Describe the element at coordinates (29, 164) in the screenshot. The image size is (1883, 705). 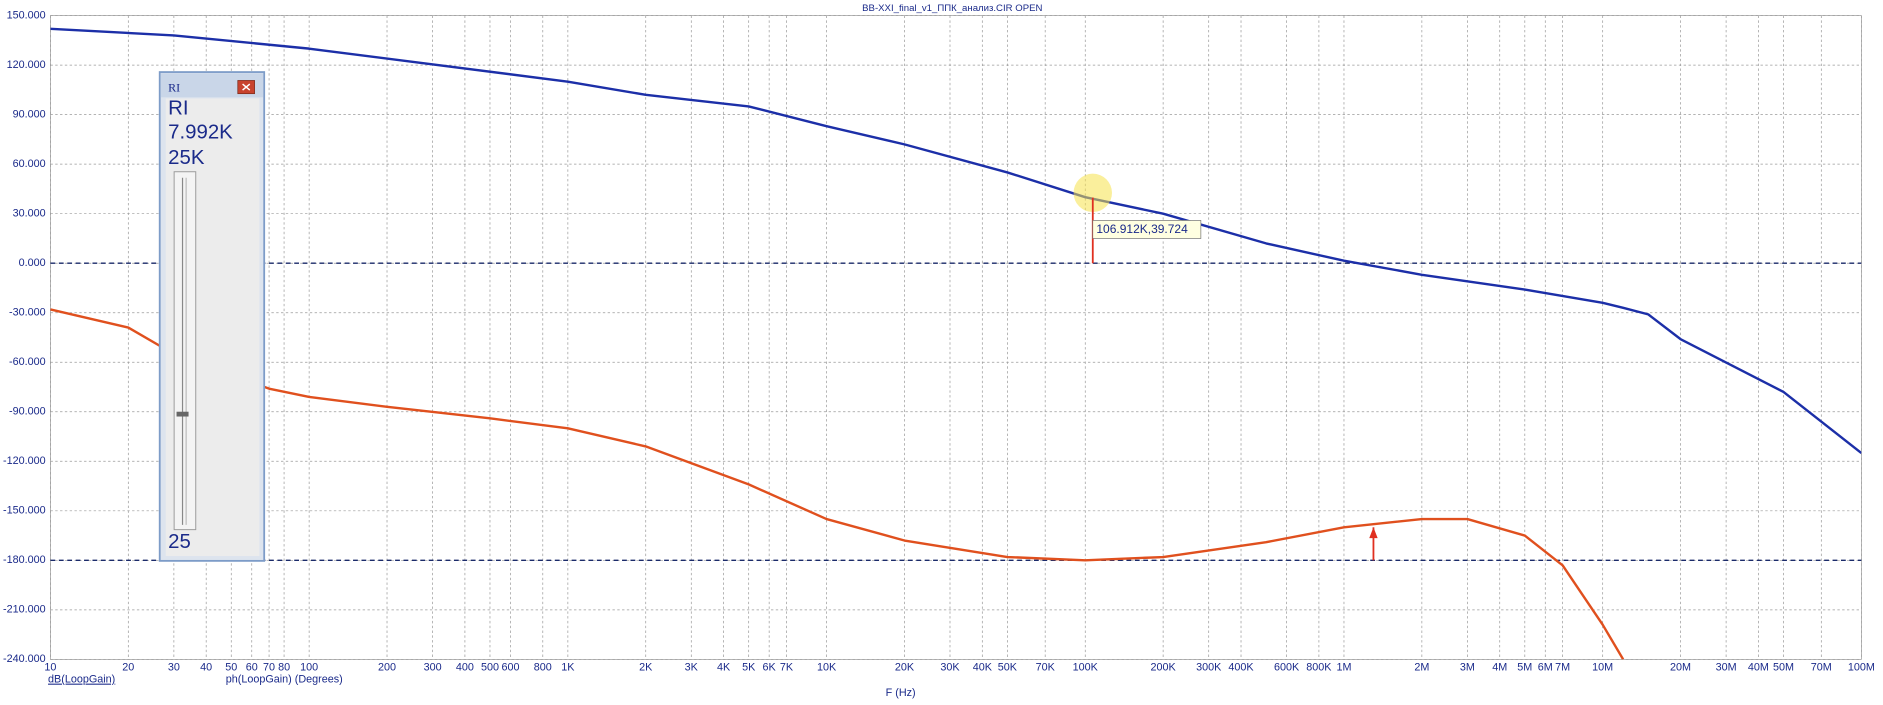
I see `y-tick-label: 60.000` at that location.